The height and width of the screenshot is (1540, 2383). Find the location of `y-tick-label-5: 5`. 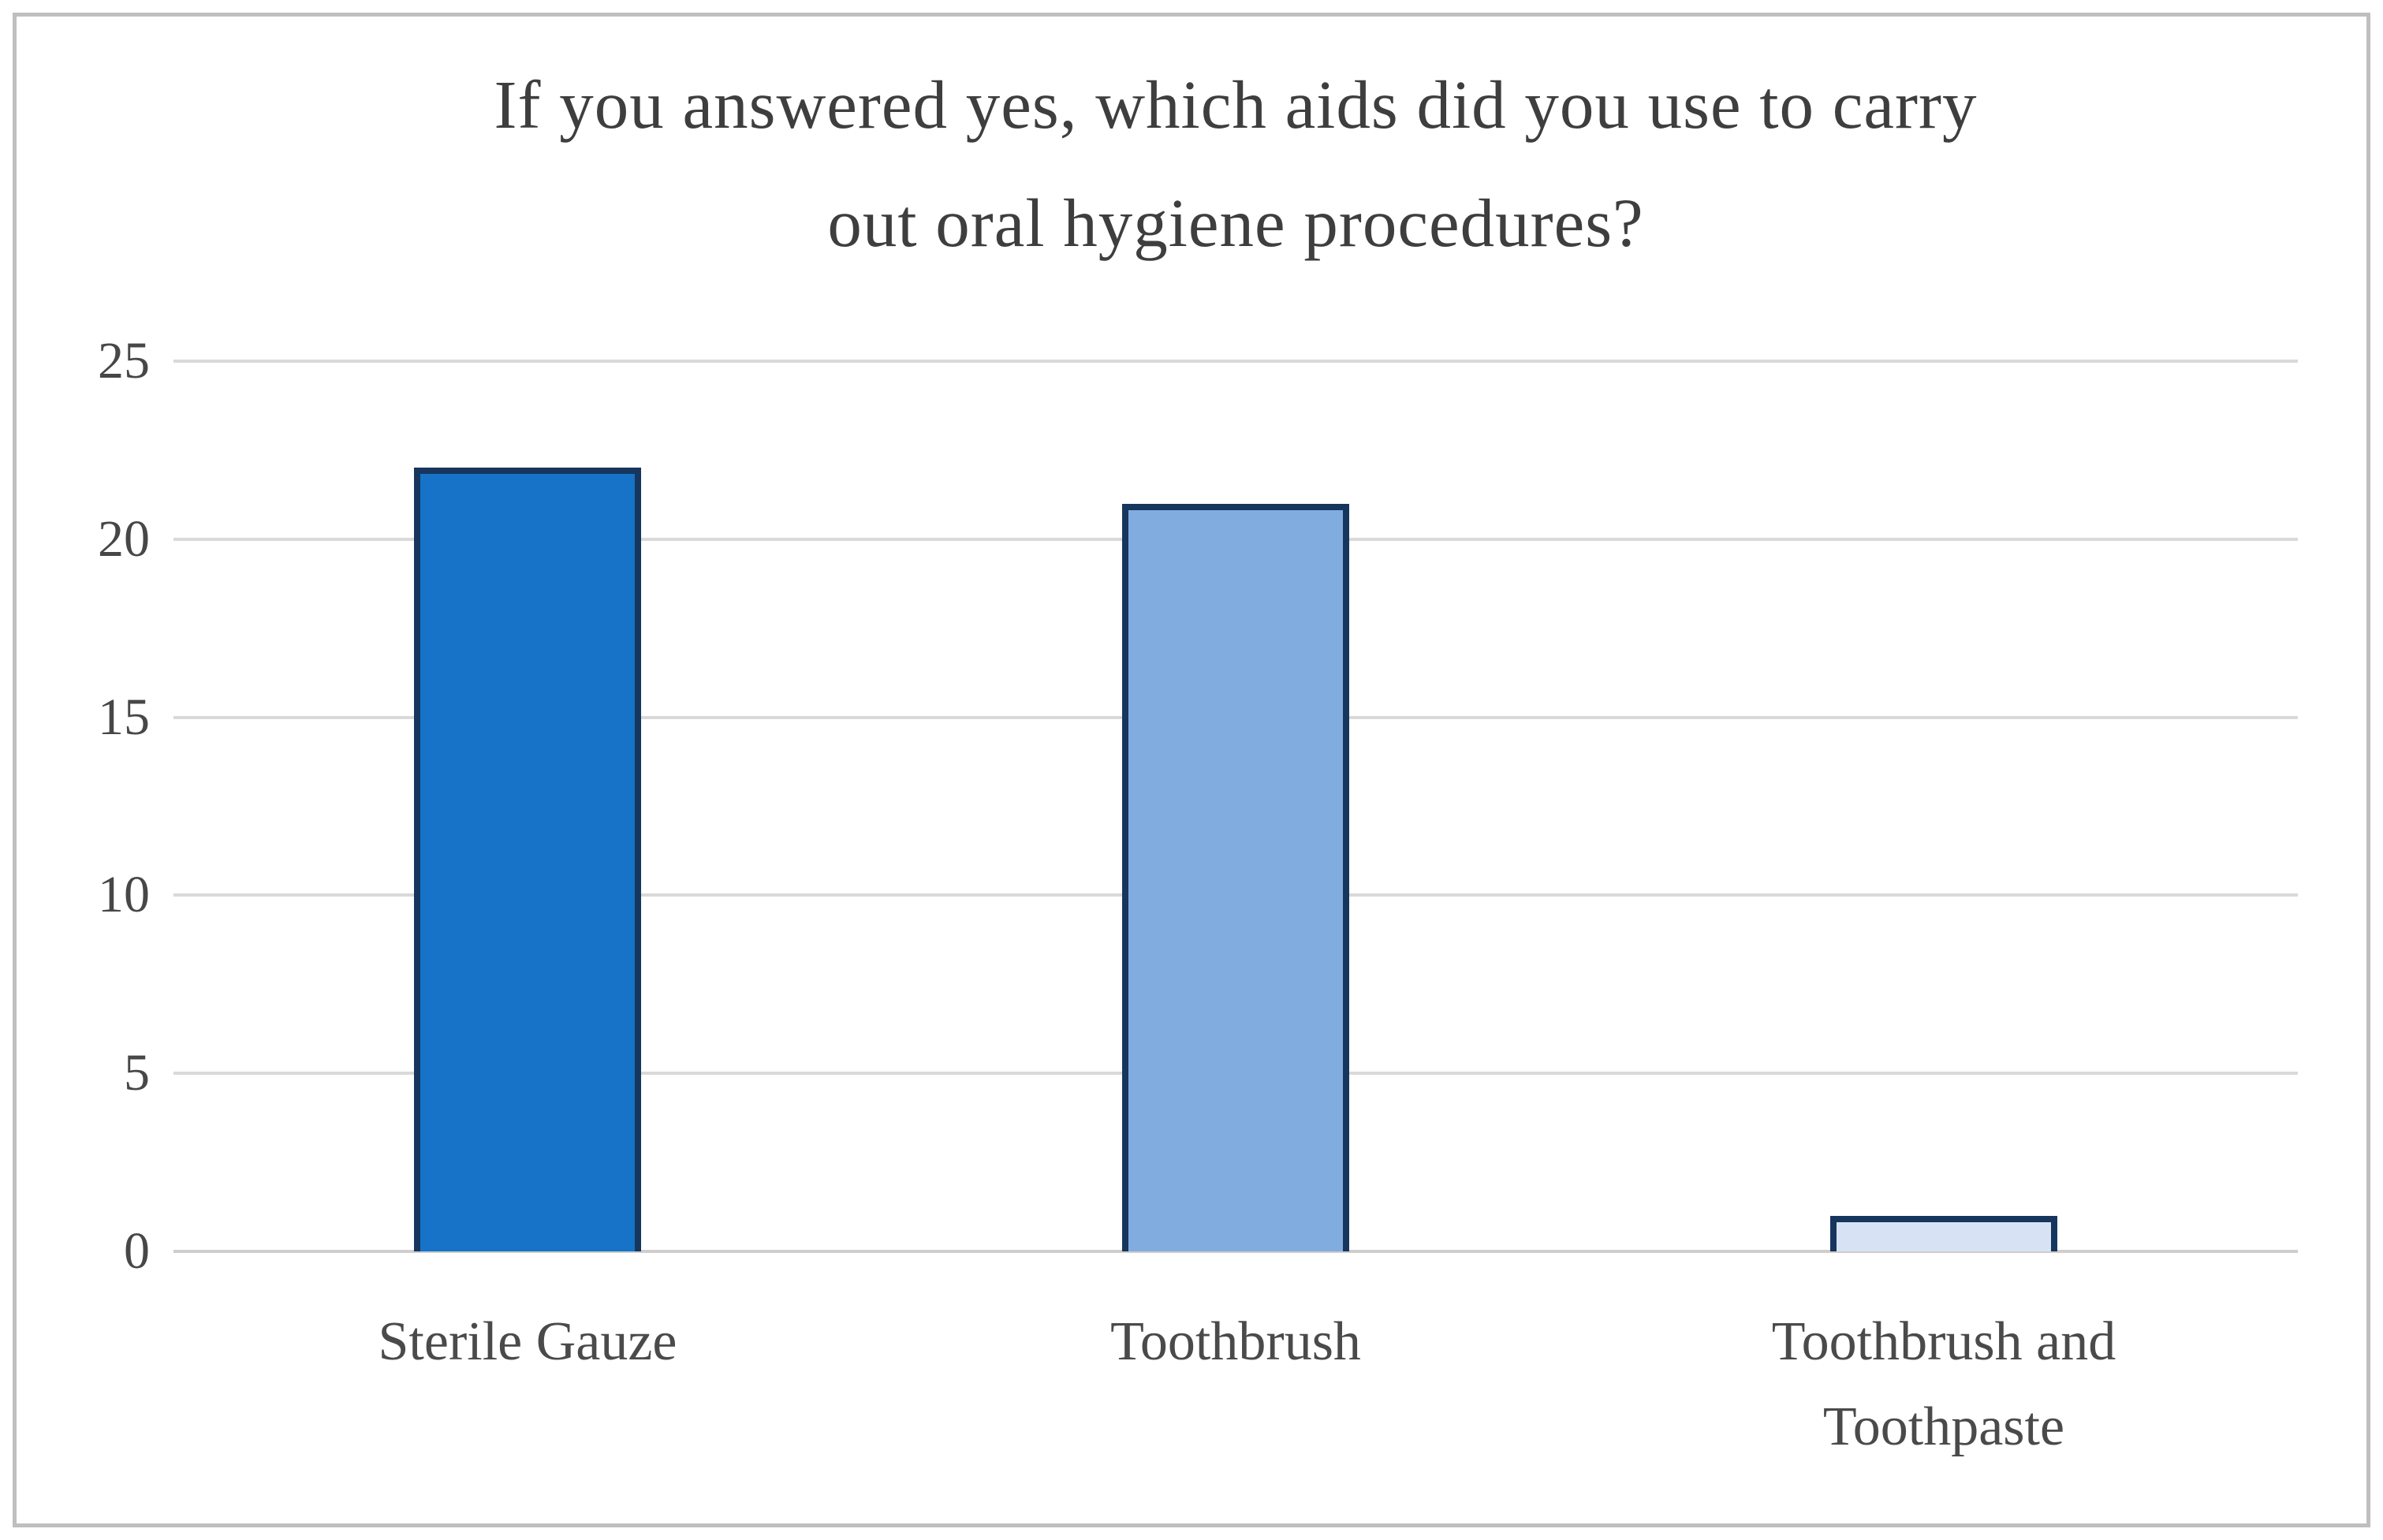

y-tick-label-5: 5 is located at coordinates (137, 1073).